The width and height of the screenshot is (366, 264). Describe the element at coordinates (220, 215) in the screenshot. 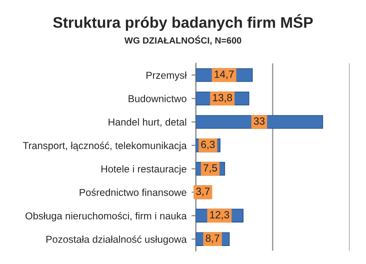

I see `data-label: 12,3` at that location.